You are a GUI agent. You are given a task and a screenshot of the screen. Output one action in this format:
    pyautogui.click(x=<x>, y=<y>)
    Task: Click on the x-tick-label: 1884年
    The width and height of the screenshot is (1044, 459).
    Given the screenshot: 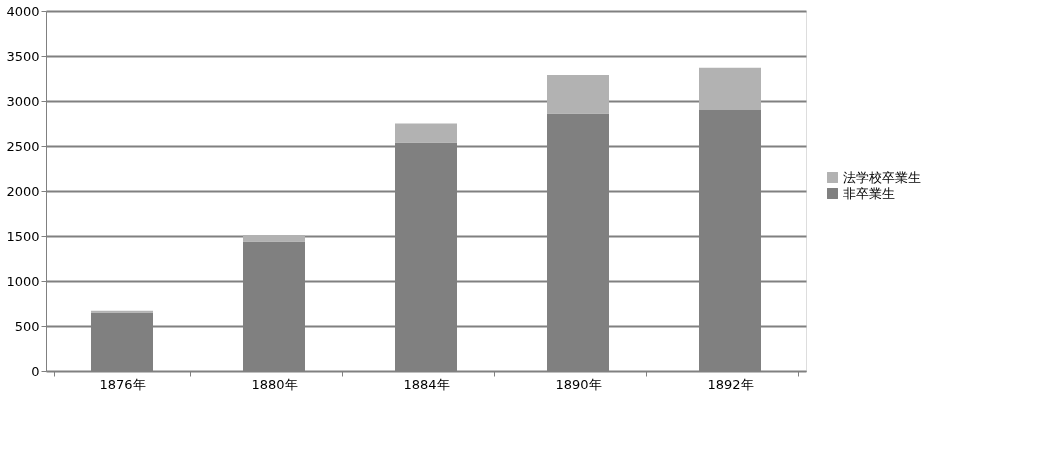 What is the action you would take?
    pyautogui.click(x=426, y=384)
    